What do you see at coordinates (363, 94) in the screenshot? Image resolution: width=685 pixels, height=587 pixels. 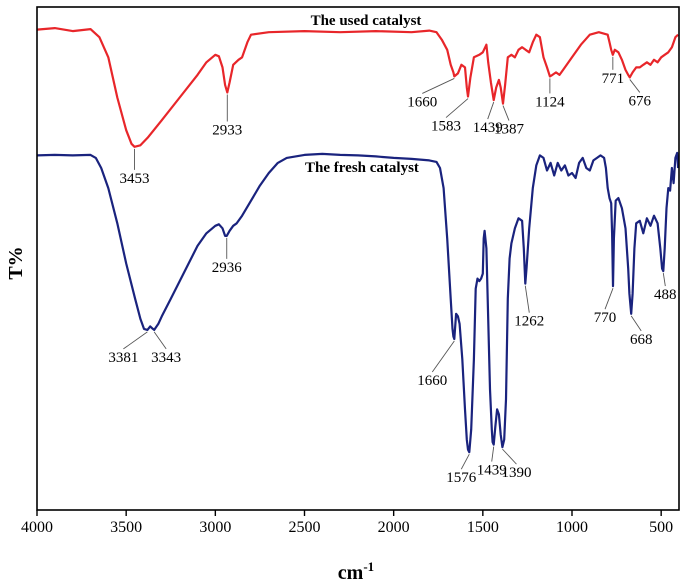 I see `series-labels: The used catalyst The fresh catalyst` at bounding box center [363, 94].